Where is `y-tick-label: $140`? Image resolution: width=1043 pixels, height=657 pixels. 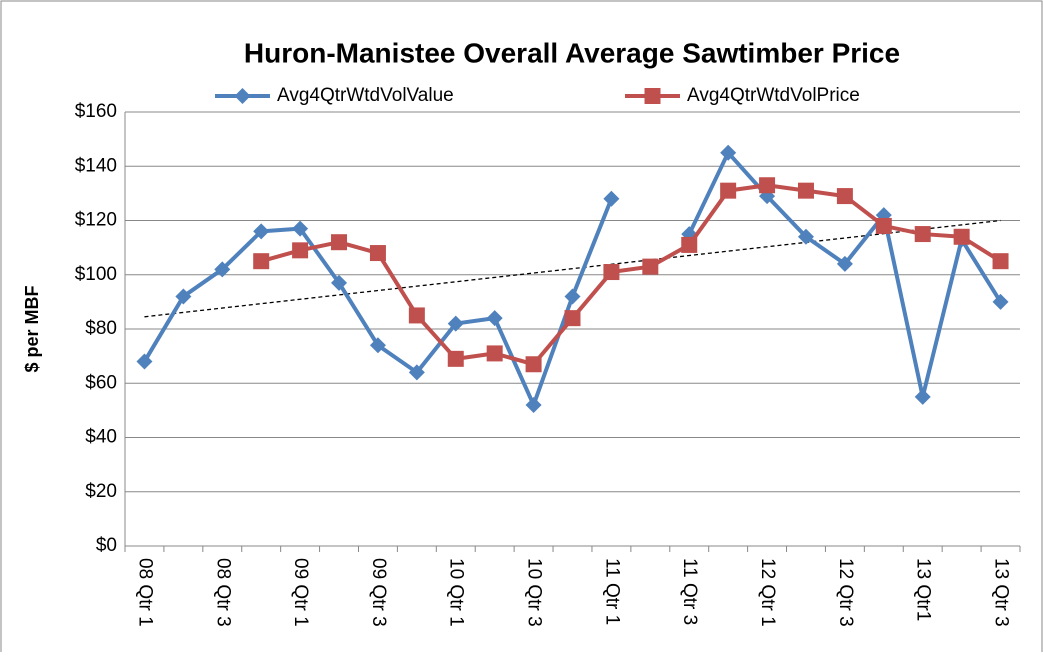
y-tick-label: $140 is located at coordinates (96, 165).